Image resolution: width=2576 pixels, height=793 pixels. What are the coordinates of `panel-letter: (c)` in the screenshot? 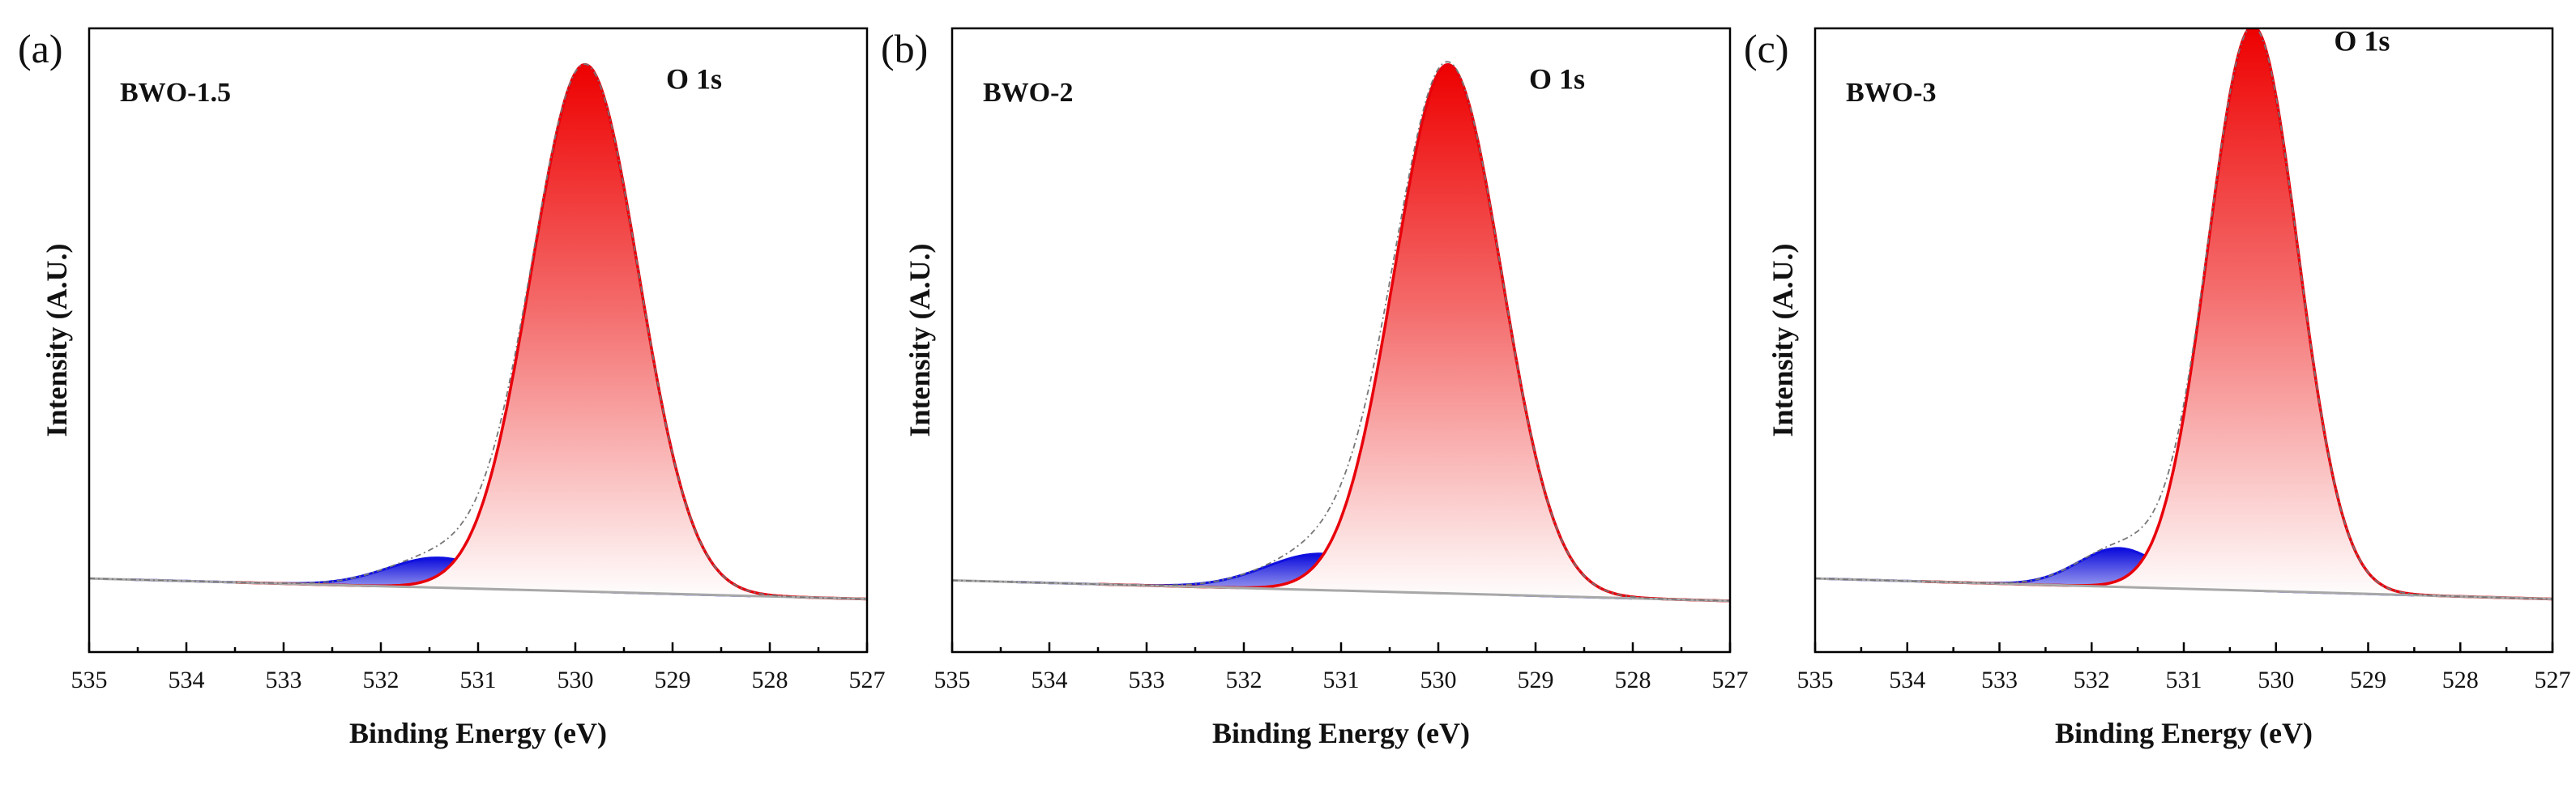 It's located at (1766, 48).